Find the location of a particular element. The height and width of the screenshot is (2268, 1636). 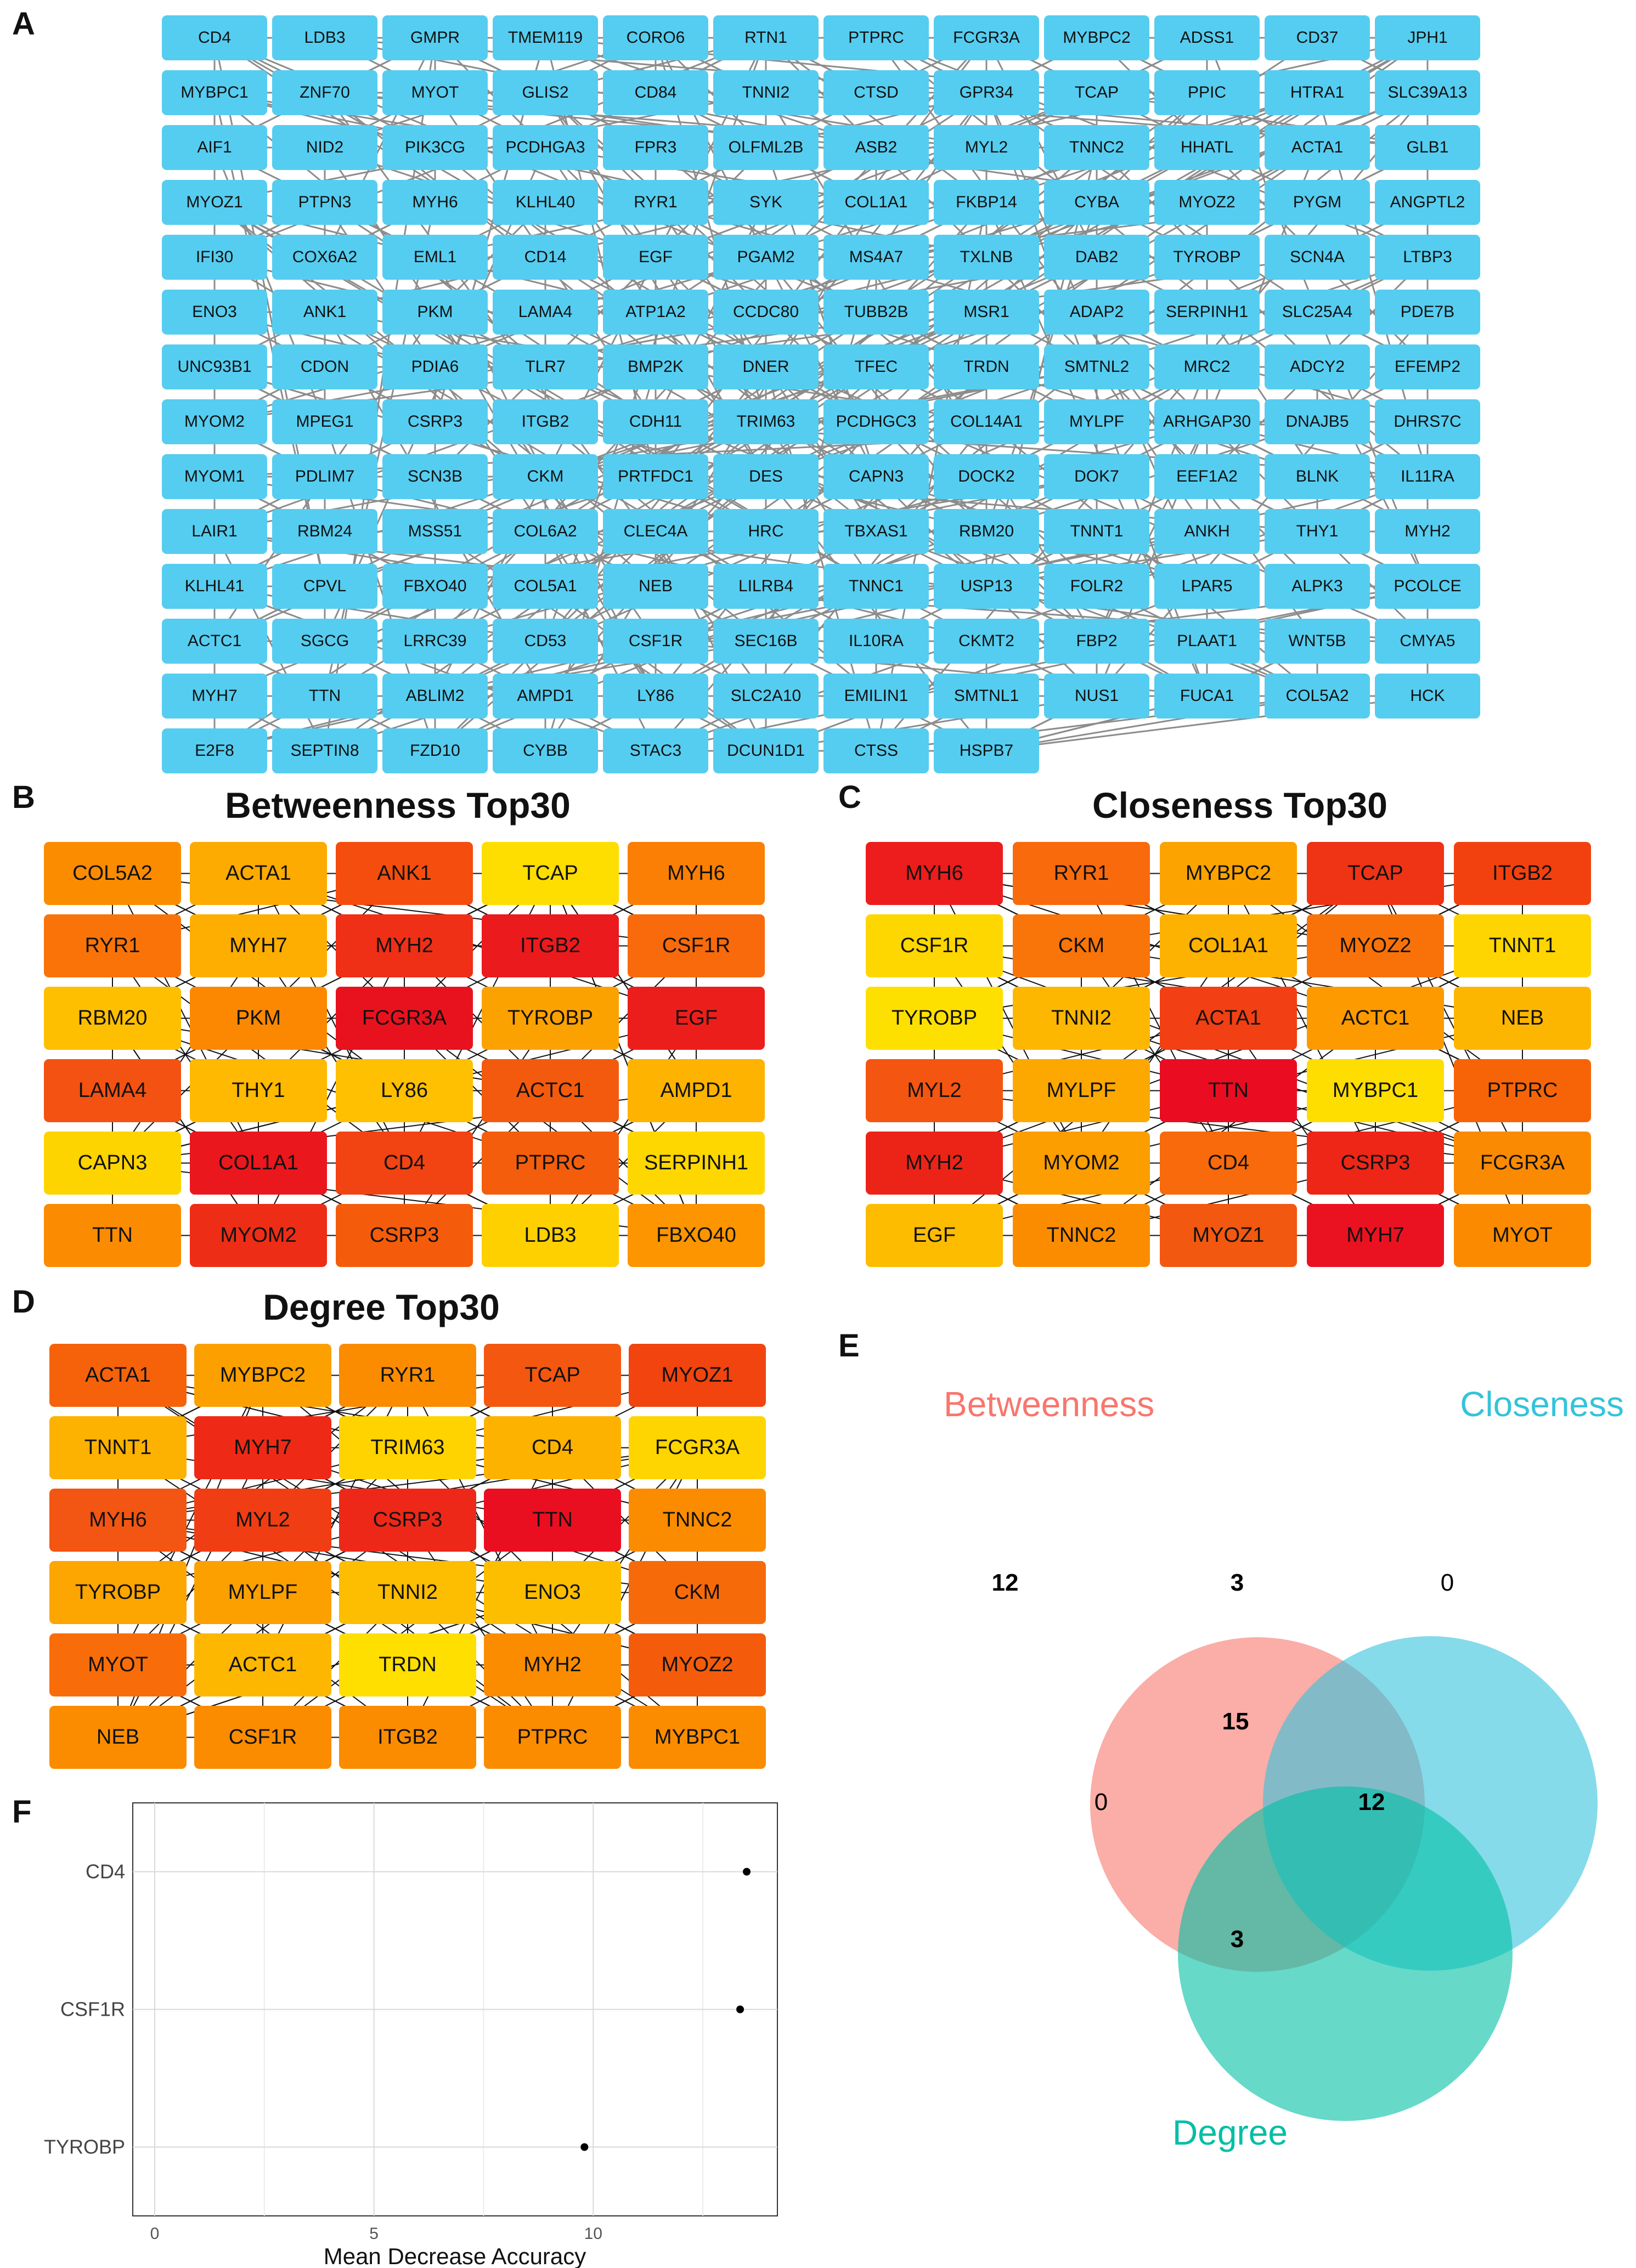

betweenness-node: PKM is located at coordinates (258, 1018).